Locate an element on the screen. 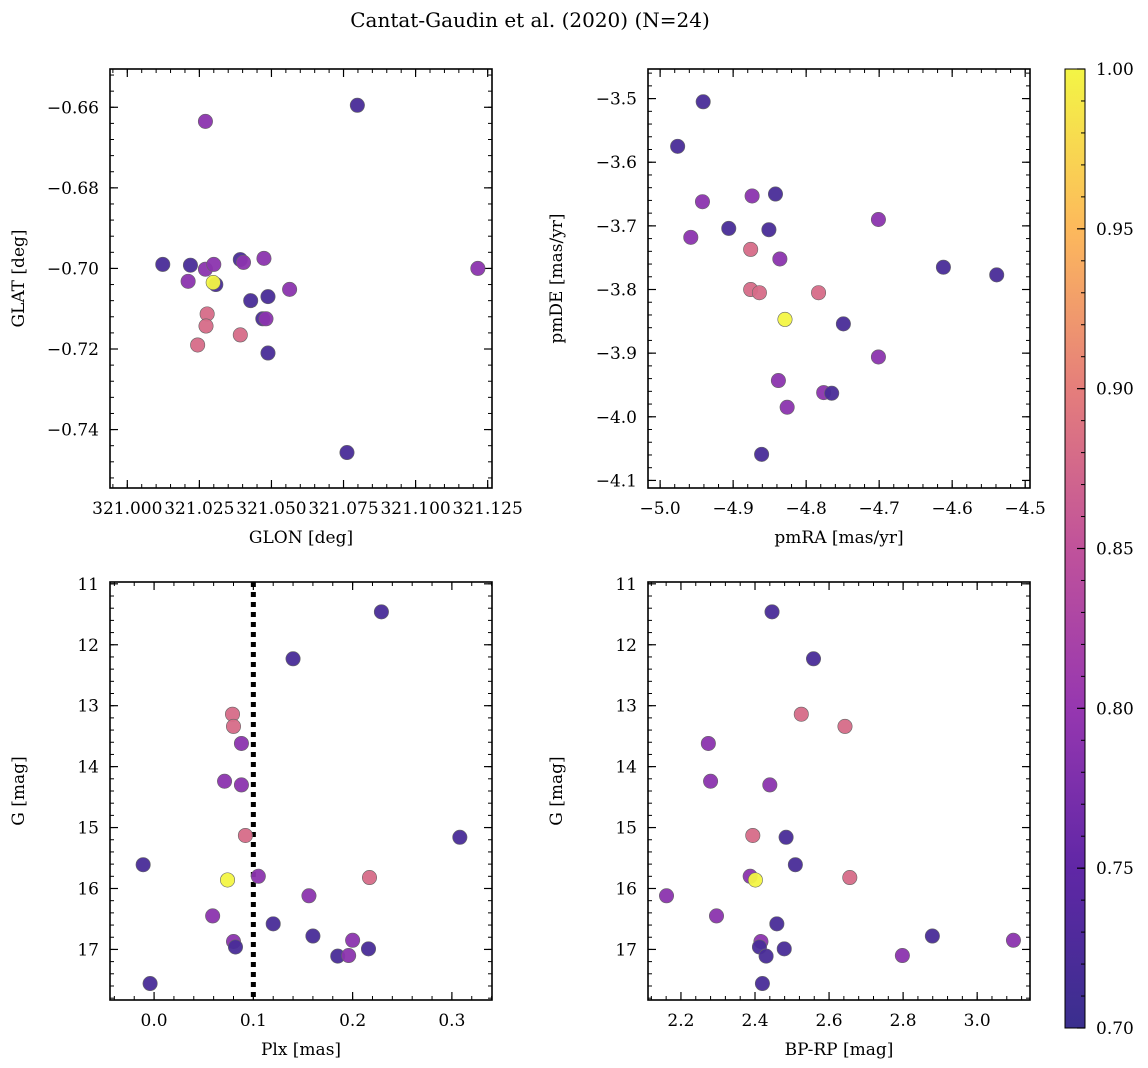 This screenshot has height=1068, width=1148. x-tick-label: 321.050 is located at coordinates (271, 509).